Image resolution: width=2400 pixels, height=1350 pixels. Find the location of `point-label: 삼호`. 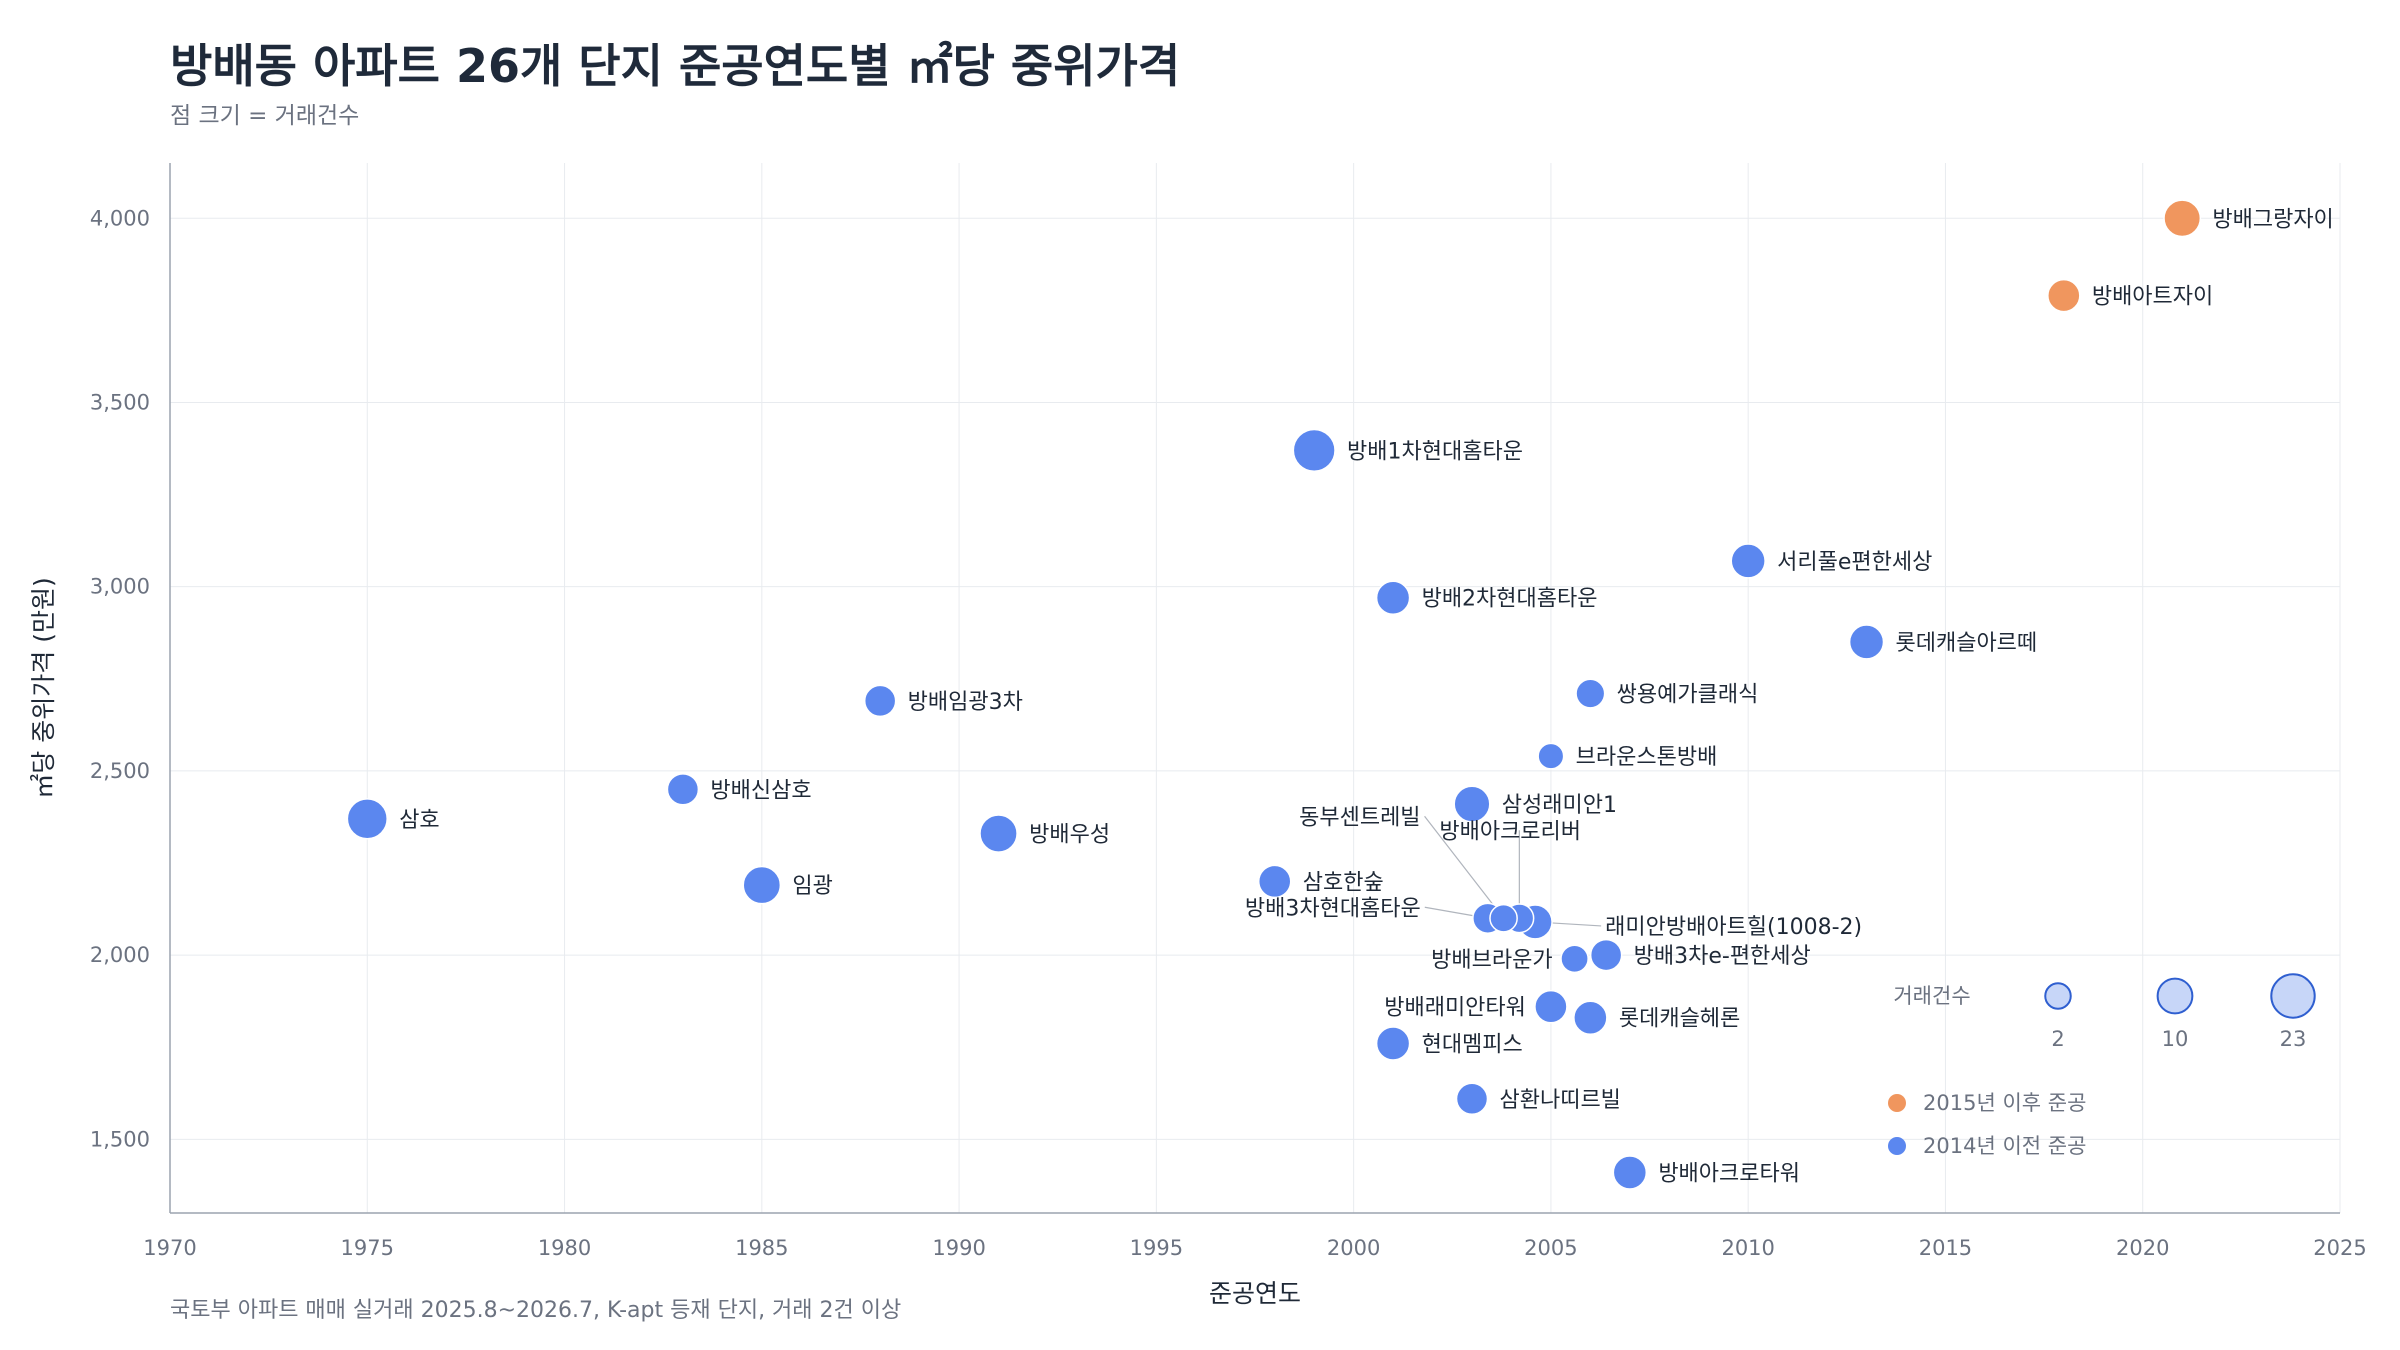

point-label: 삼호 is located at coordinates (419, 820).